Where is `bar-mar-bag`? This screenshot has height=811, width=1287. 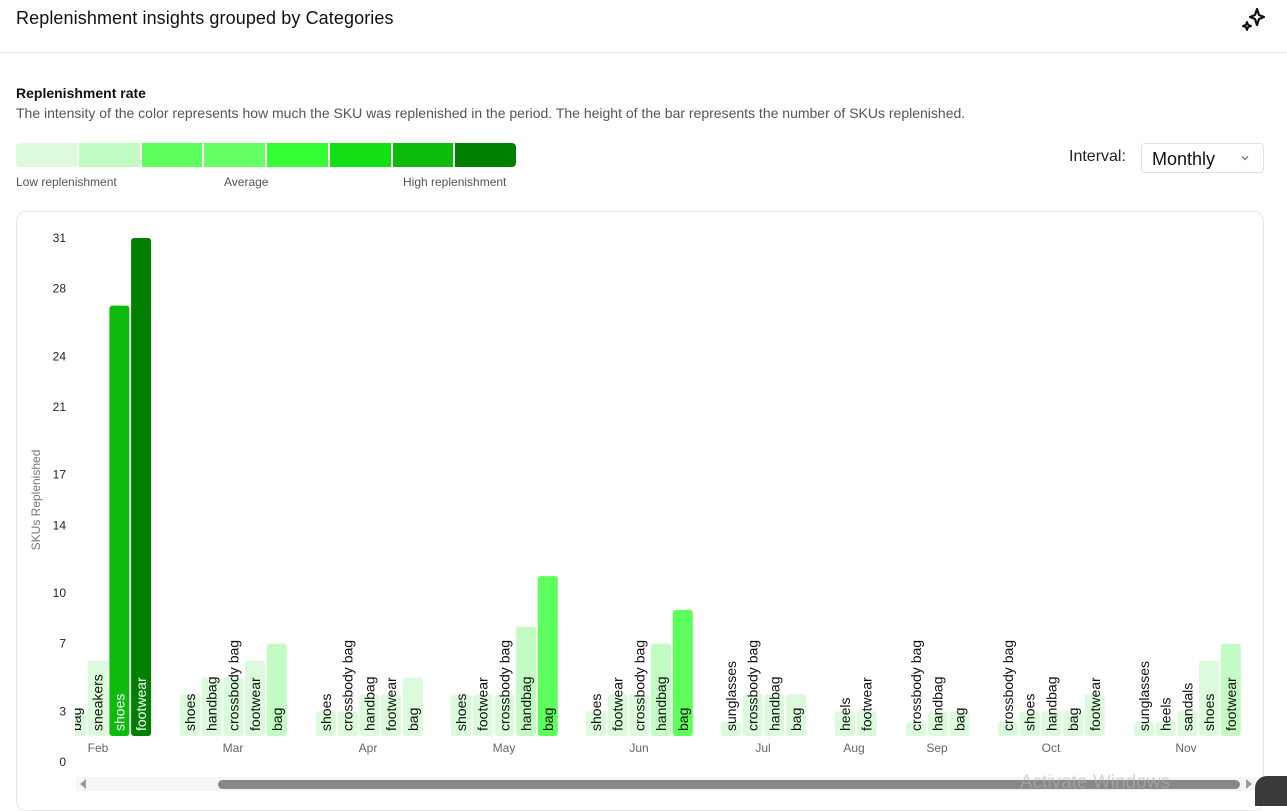
bar-mar-bag is located at coordinates (276, 689).